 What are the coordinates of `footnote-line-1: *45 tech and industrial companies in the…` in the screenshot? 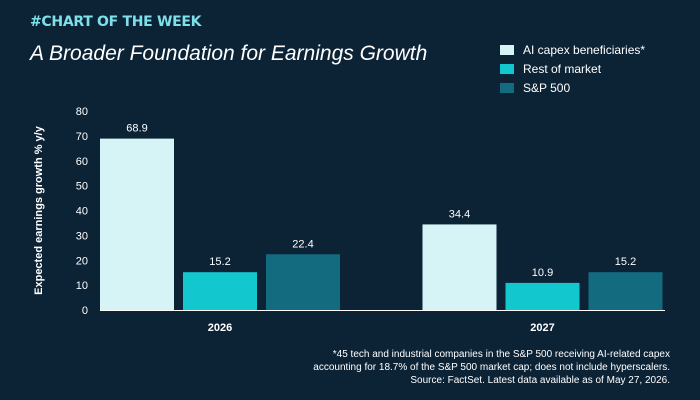 It's located at (501, 354).